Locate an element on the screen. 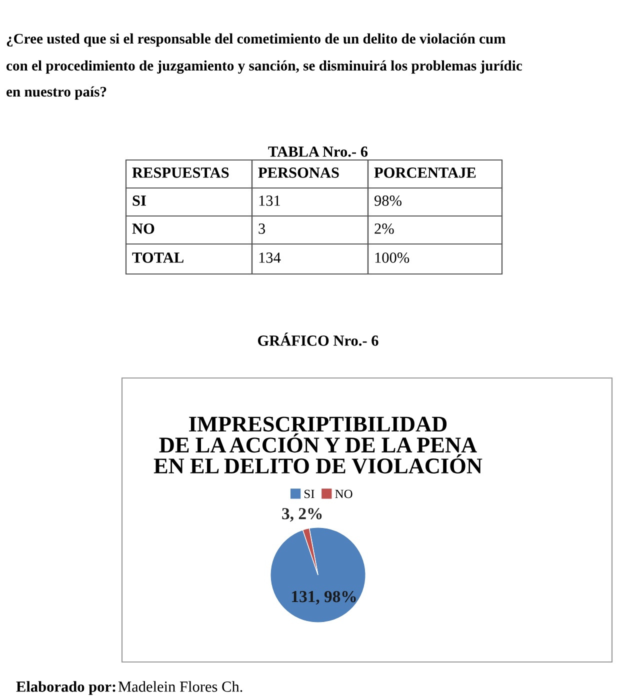 The height and width of the screenshot is (699, 636). text: NO is located at coordinates (143, 229).